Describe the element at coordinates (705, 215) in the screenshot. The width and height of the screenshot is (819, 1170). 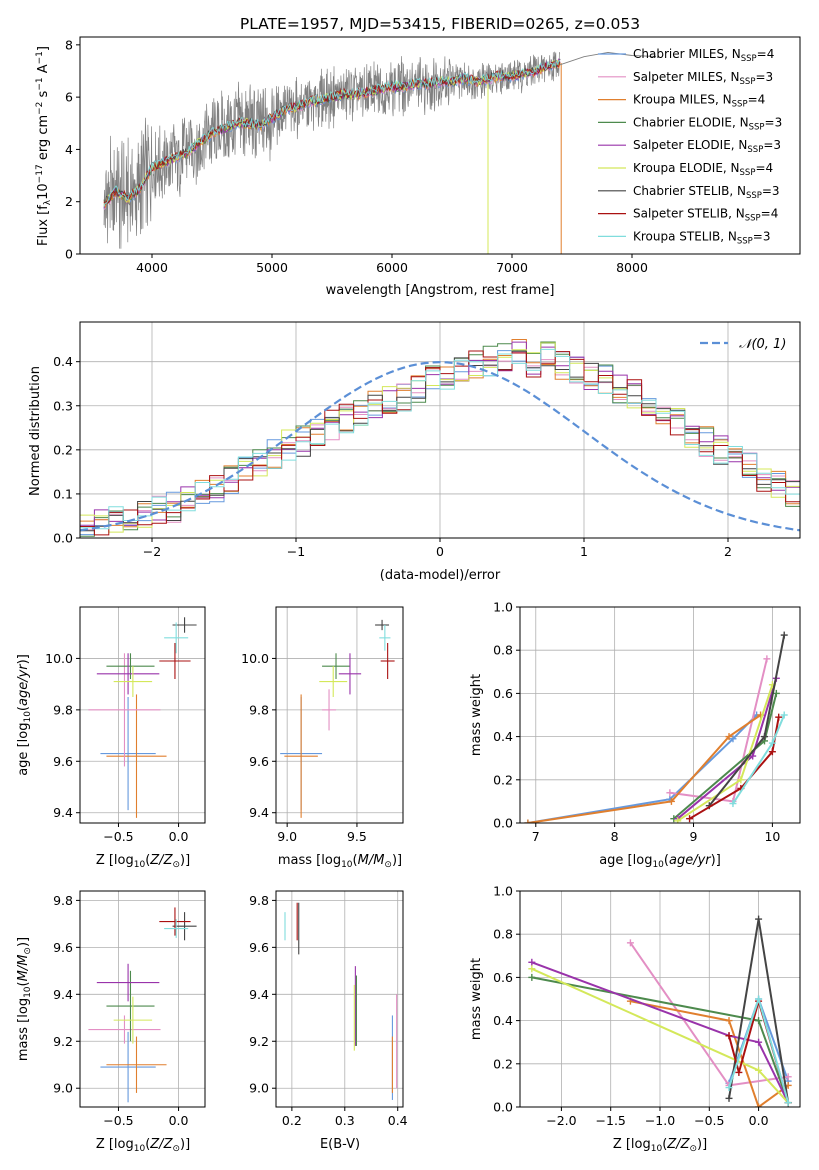
I see `legend-label: Salpeter STELIB, NSSP=4` at that location.